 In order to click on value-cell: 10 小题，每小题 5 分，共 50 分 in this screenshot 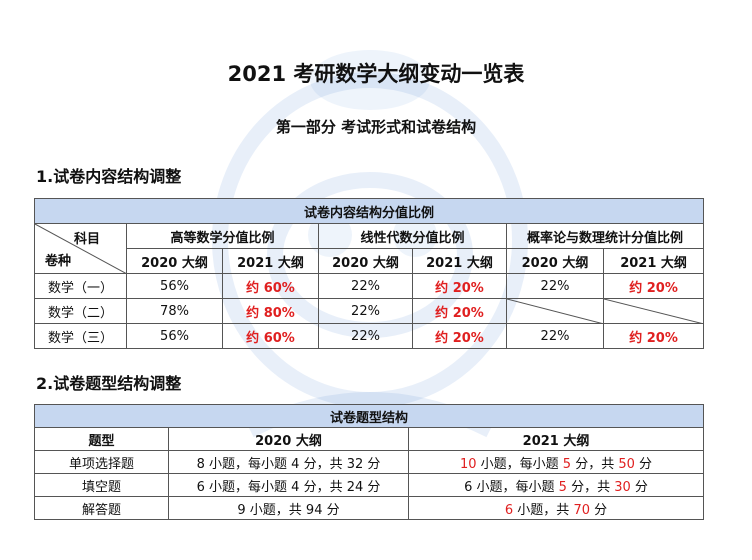, I will do `click(556, 462)`.